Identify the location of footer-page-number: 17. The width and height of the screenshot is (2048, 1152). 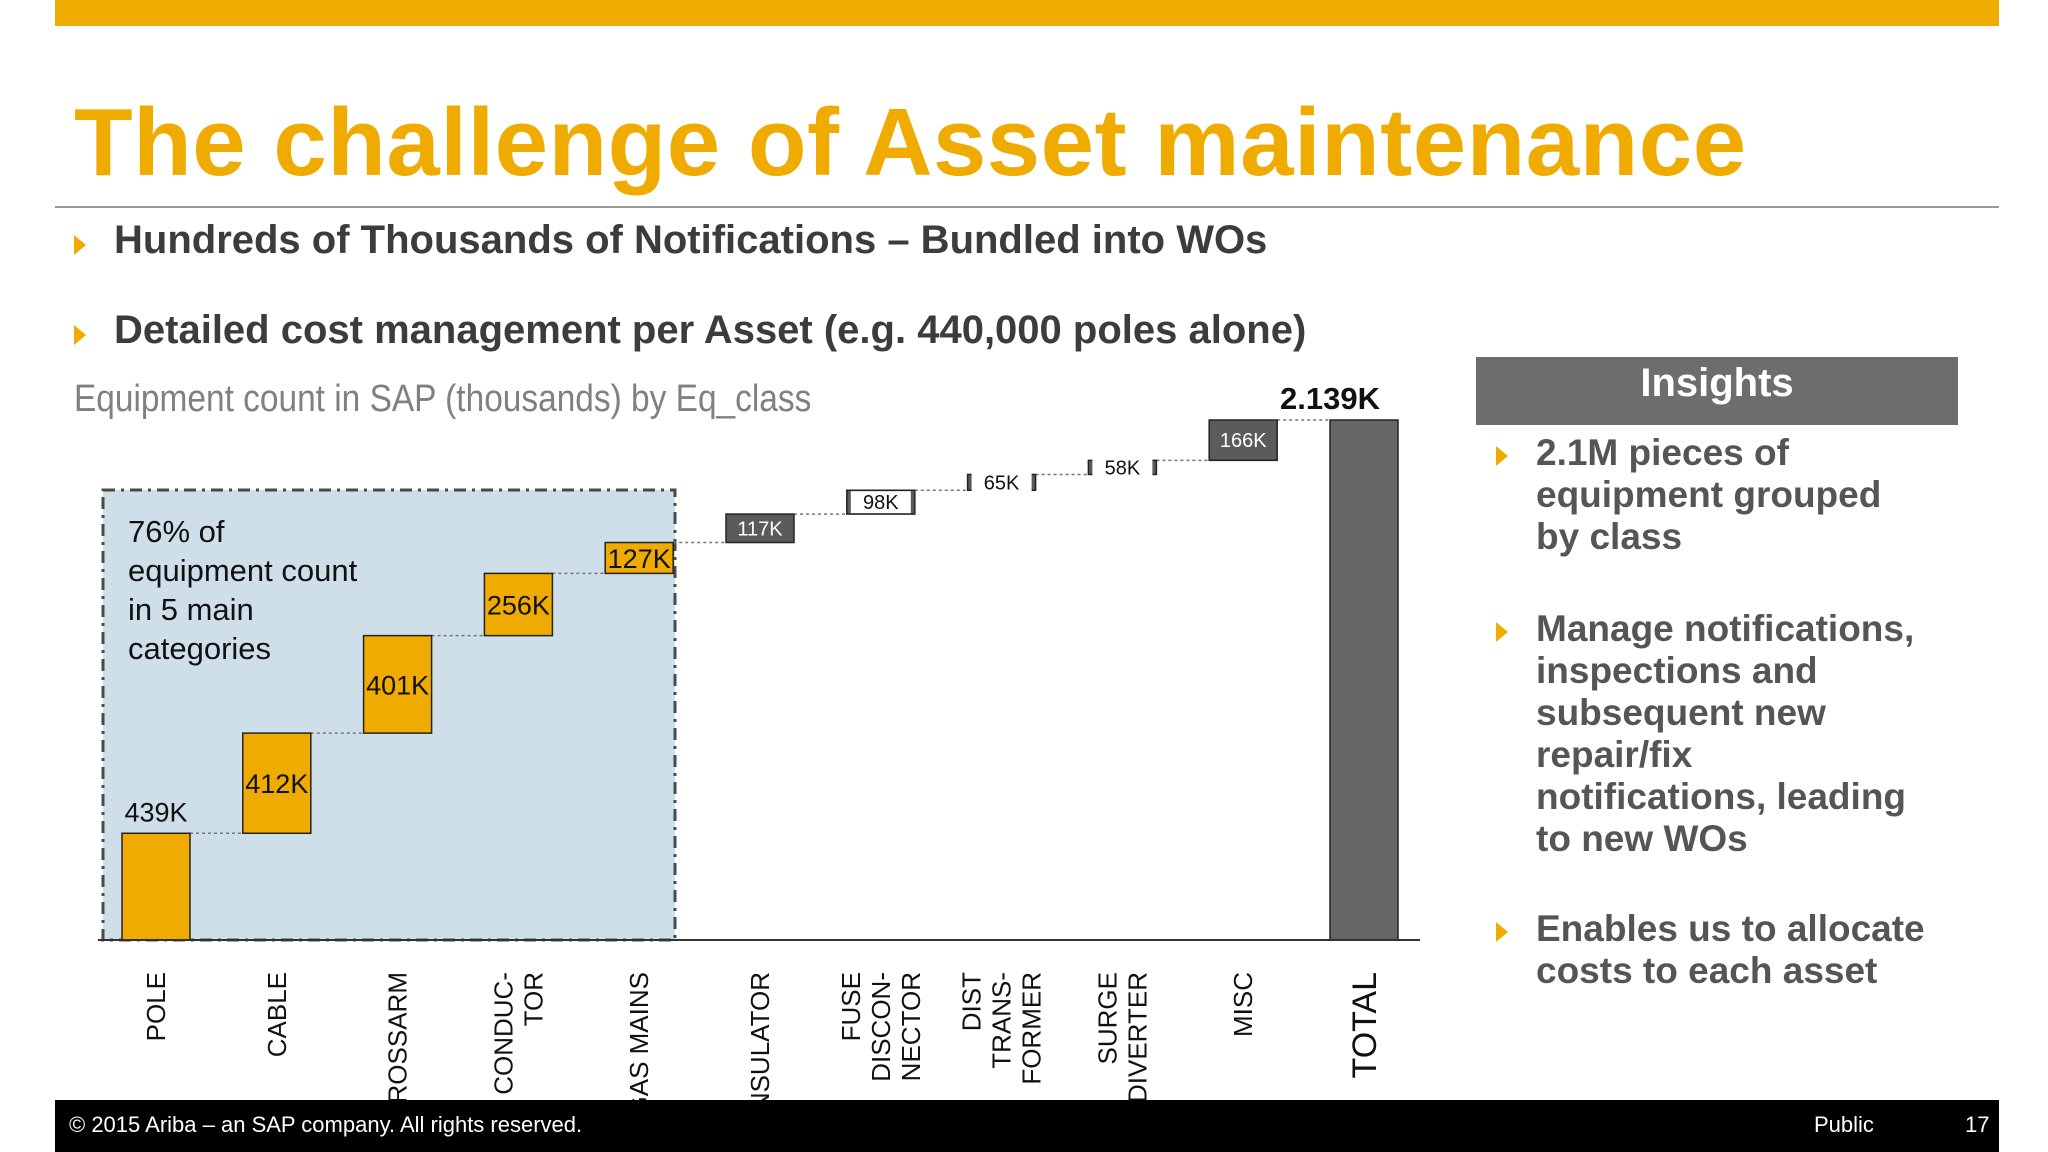
(1977, 1124).